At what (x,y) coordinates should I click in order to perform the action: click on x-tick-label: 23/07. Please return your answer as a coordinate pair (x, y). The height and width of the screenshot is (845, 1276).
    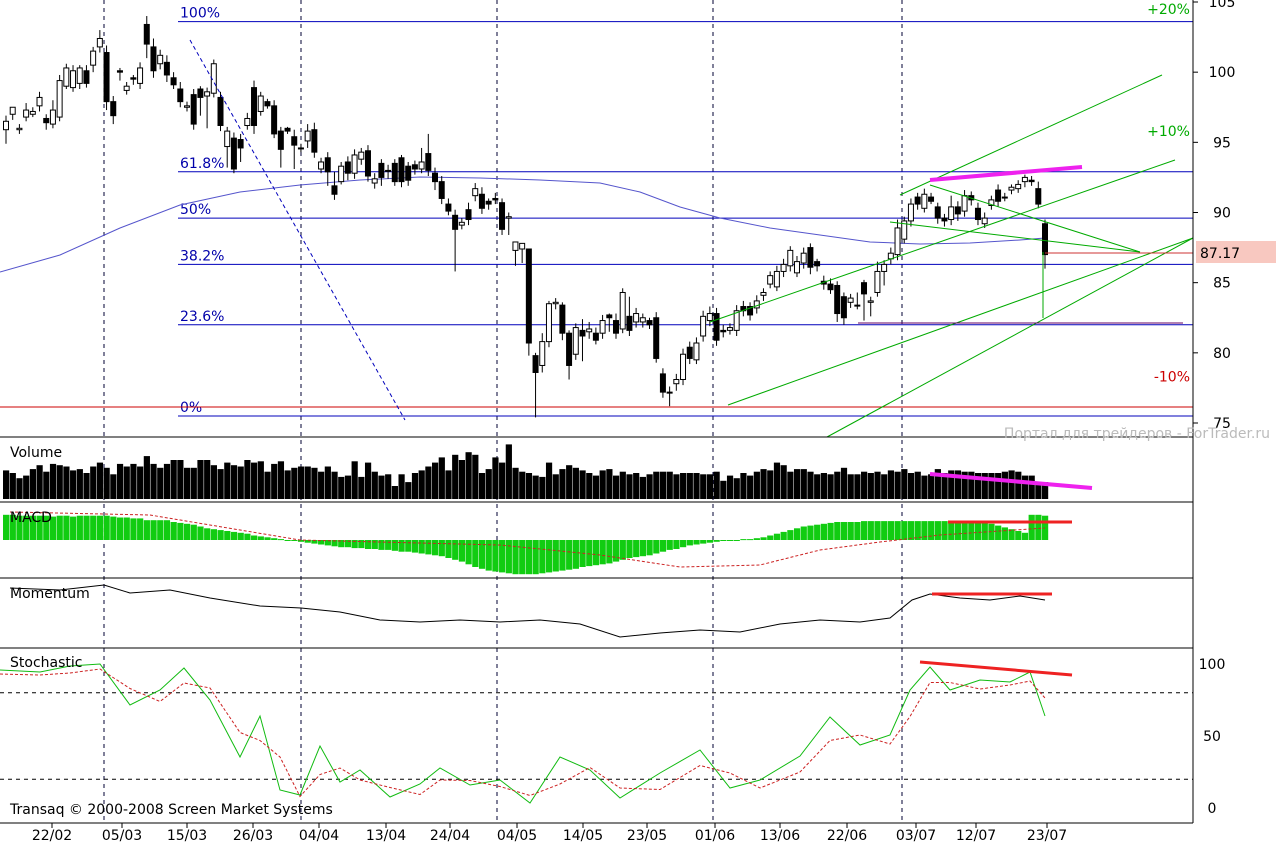
    Looking at the image, I should click on (1047, 836).